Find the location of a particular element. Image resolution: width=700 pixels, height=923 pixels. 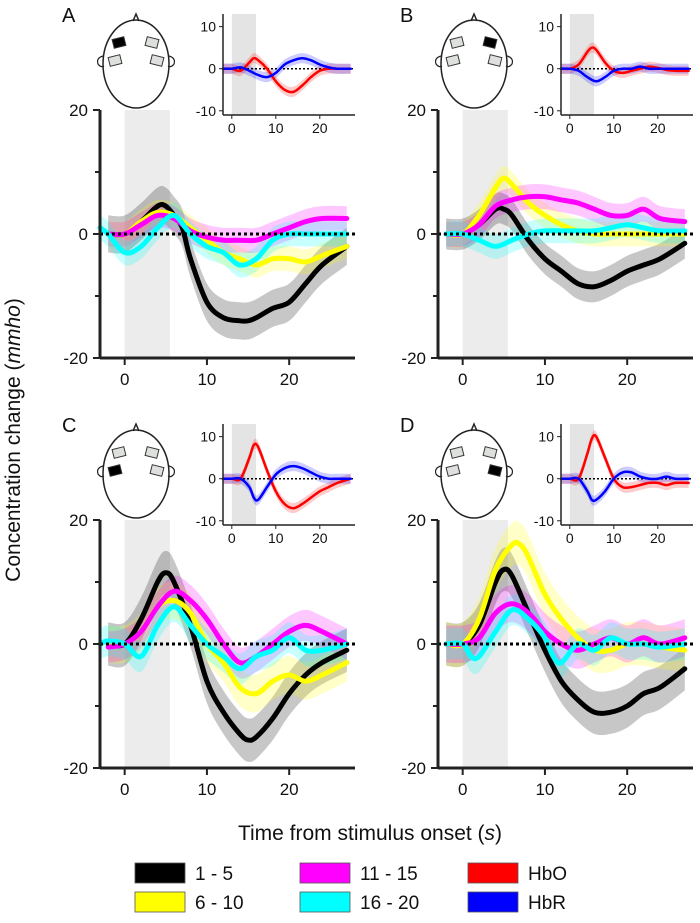

legend-label: HbR is located at coordinates (547, 903).